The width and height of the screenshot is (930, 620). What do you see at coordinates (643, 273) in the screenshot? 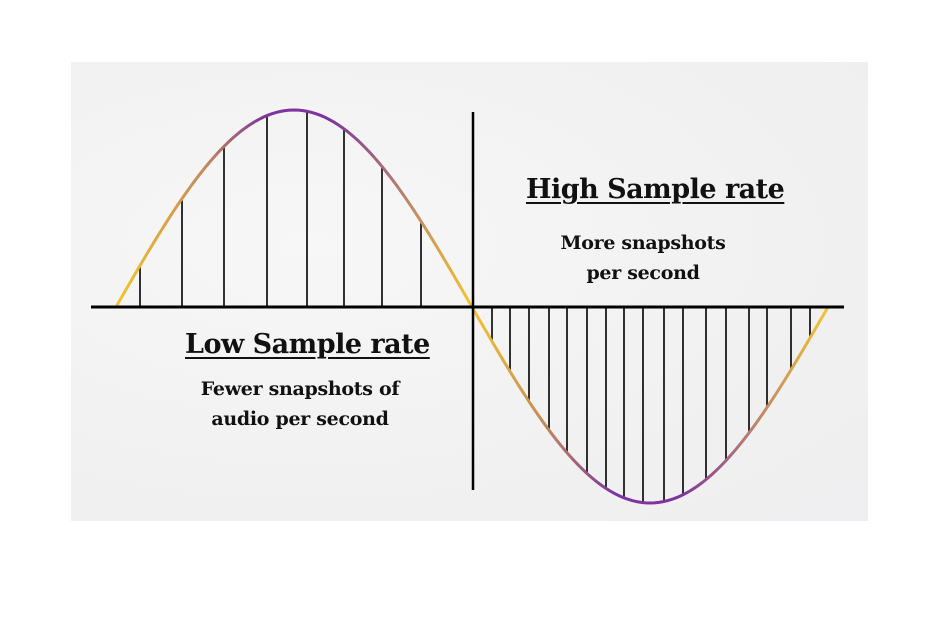
I see `high-desc-line2: per second` at bounding box center [643, 273].